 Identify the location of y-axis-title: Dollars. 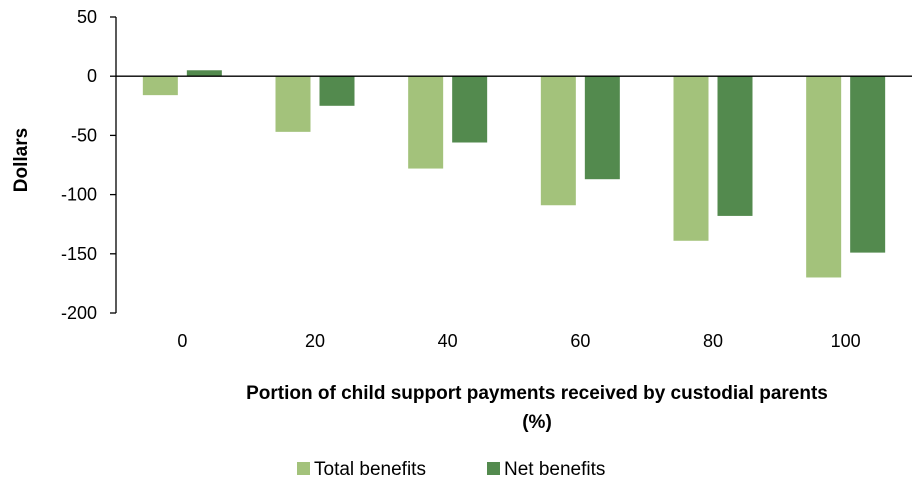
(21, 160).